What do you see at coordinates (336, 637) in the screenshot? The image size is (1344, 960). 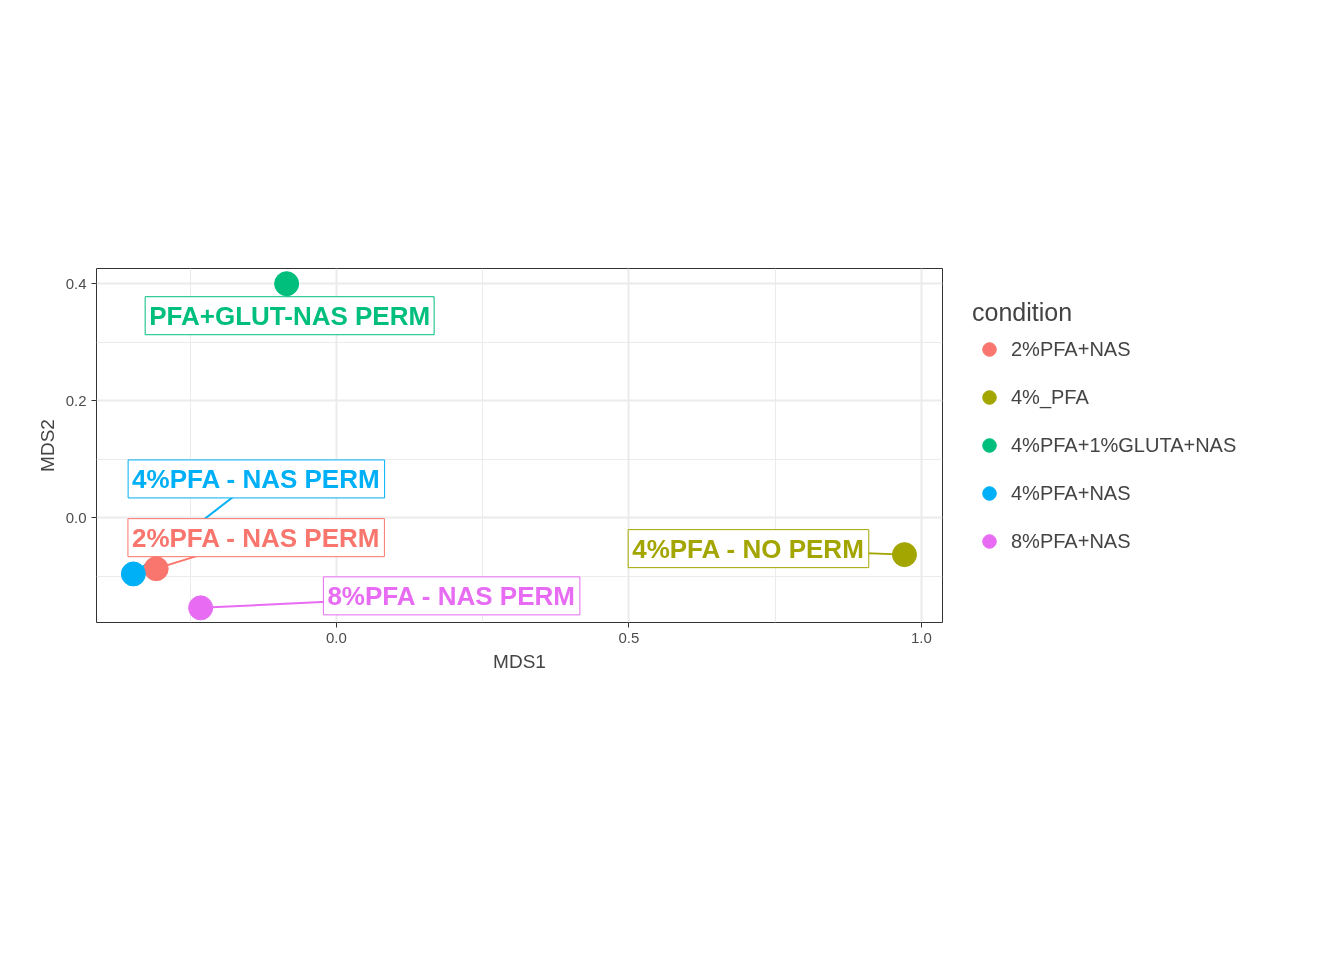 I see `x-tick-label: 0.0` at bounding box center [336, 637].